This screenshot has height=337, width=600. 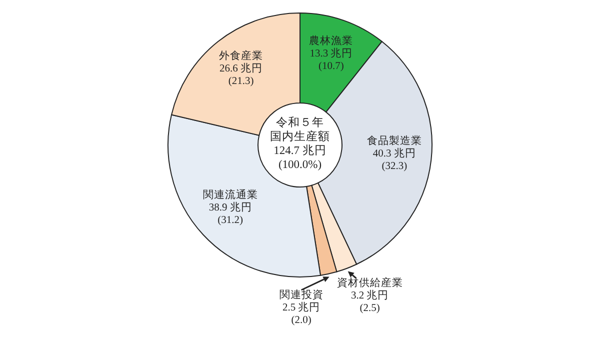 I want to click on data-label: 2.5 兆円 (2.0), so click(x=301, y=313).